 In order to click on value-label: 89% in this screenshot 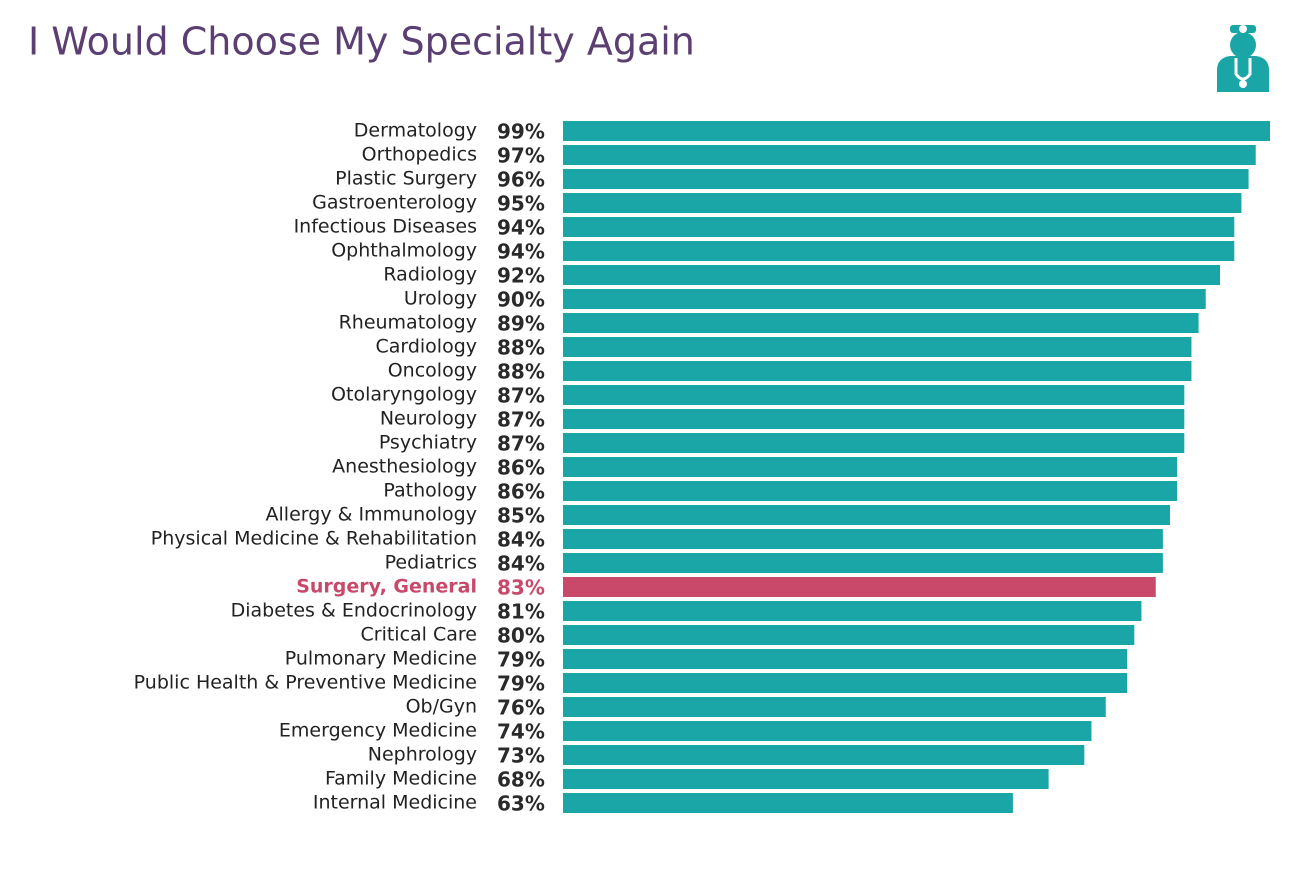, I will do `click(521, 324)`.